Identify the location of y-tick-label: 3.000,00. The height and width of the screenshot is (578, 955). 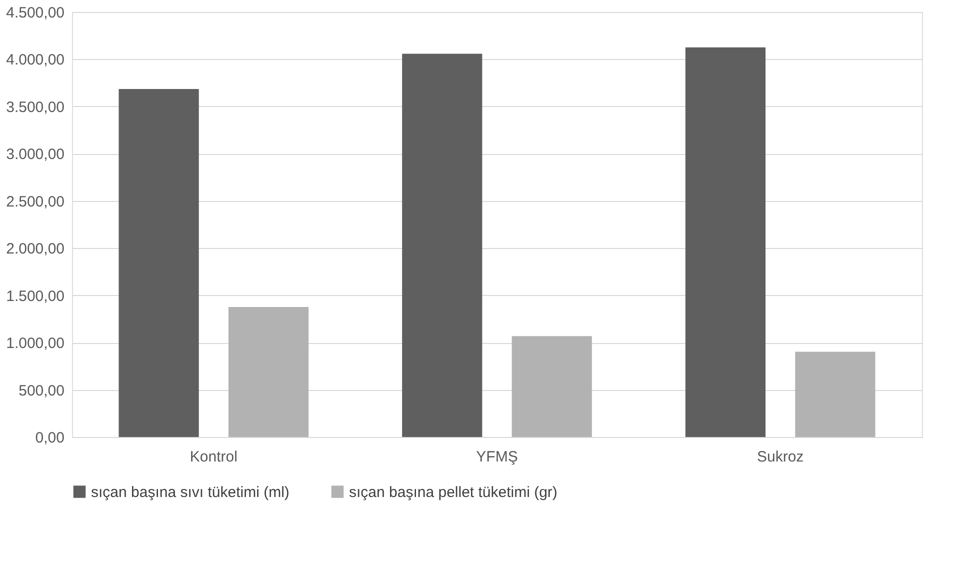
(35, 155).